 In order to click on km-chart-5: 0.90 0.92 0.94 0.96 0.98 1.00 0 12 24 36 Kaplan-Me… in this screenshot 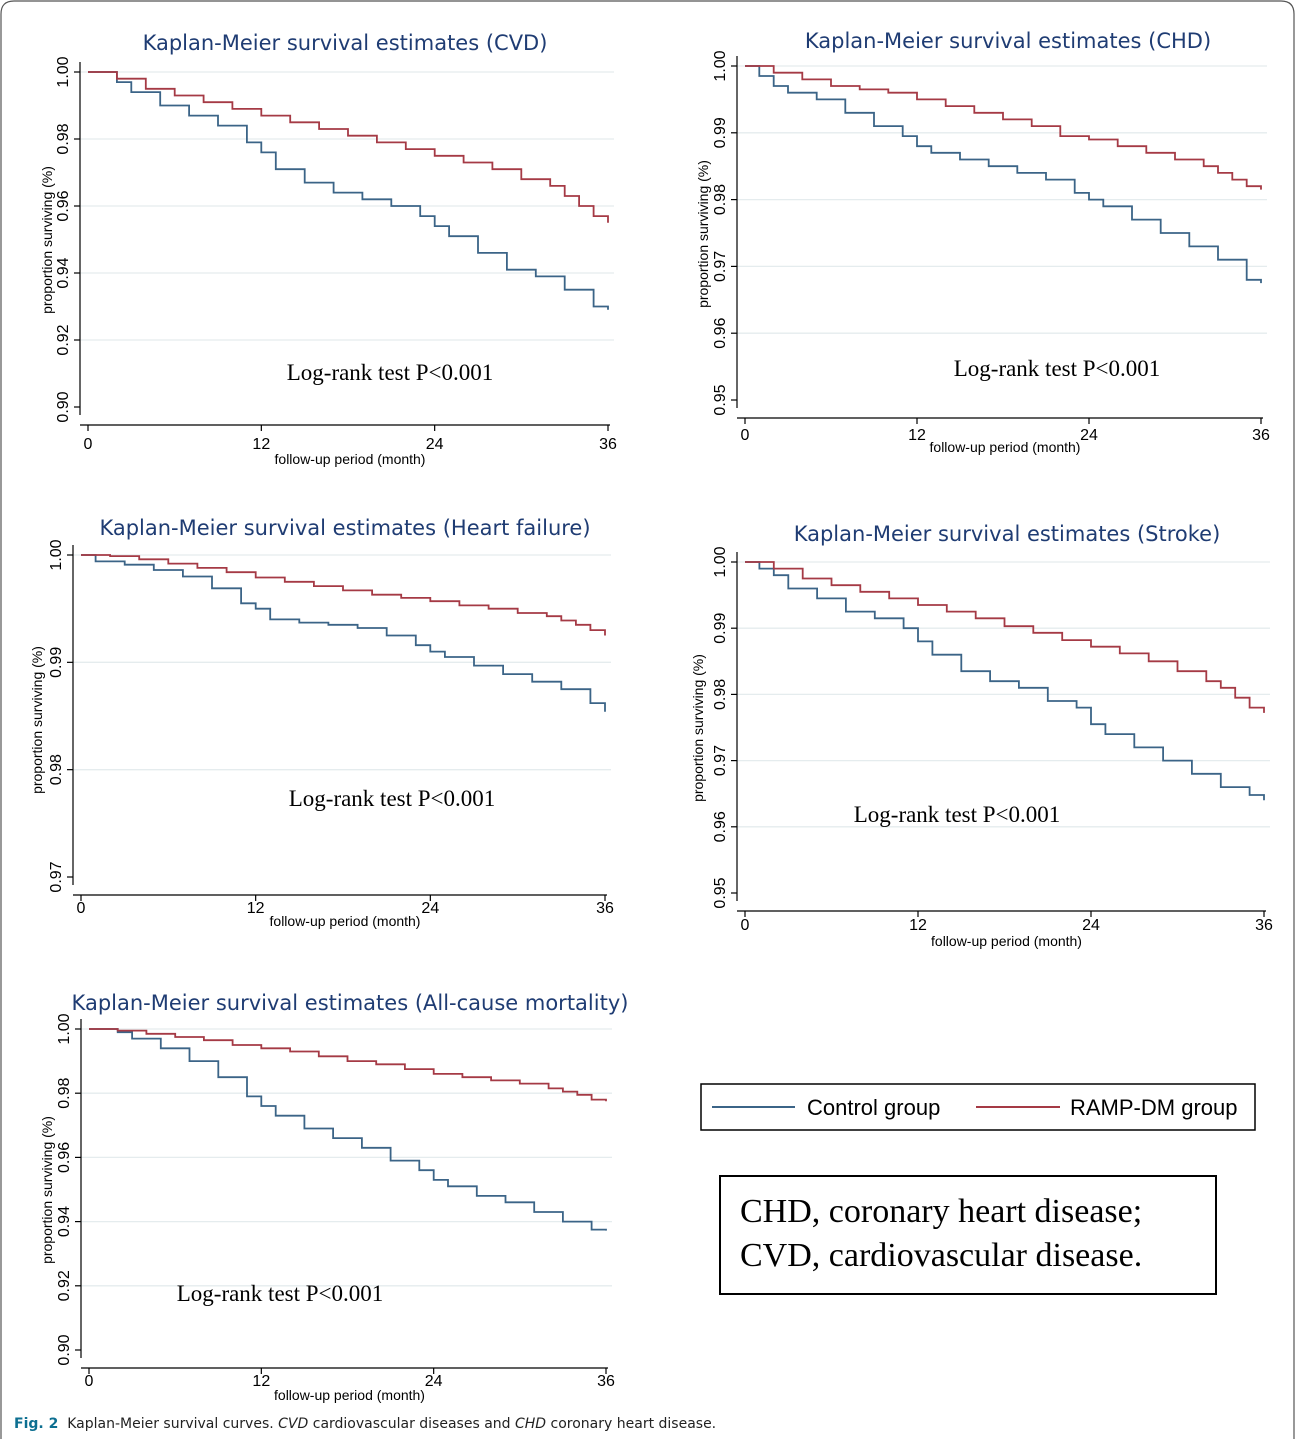, I will do `click(333, 1197)`.